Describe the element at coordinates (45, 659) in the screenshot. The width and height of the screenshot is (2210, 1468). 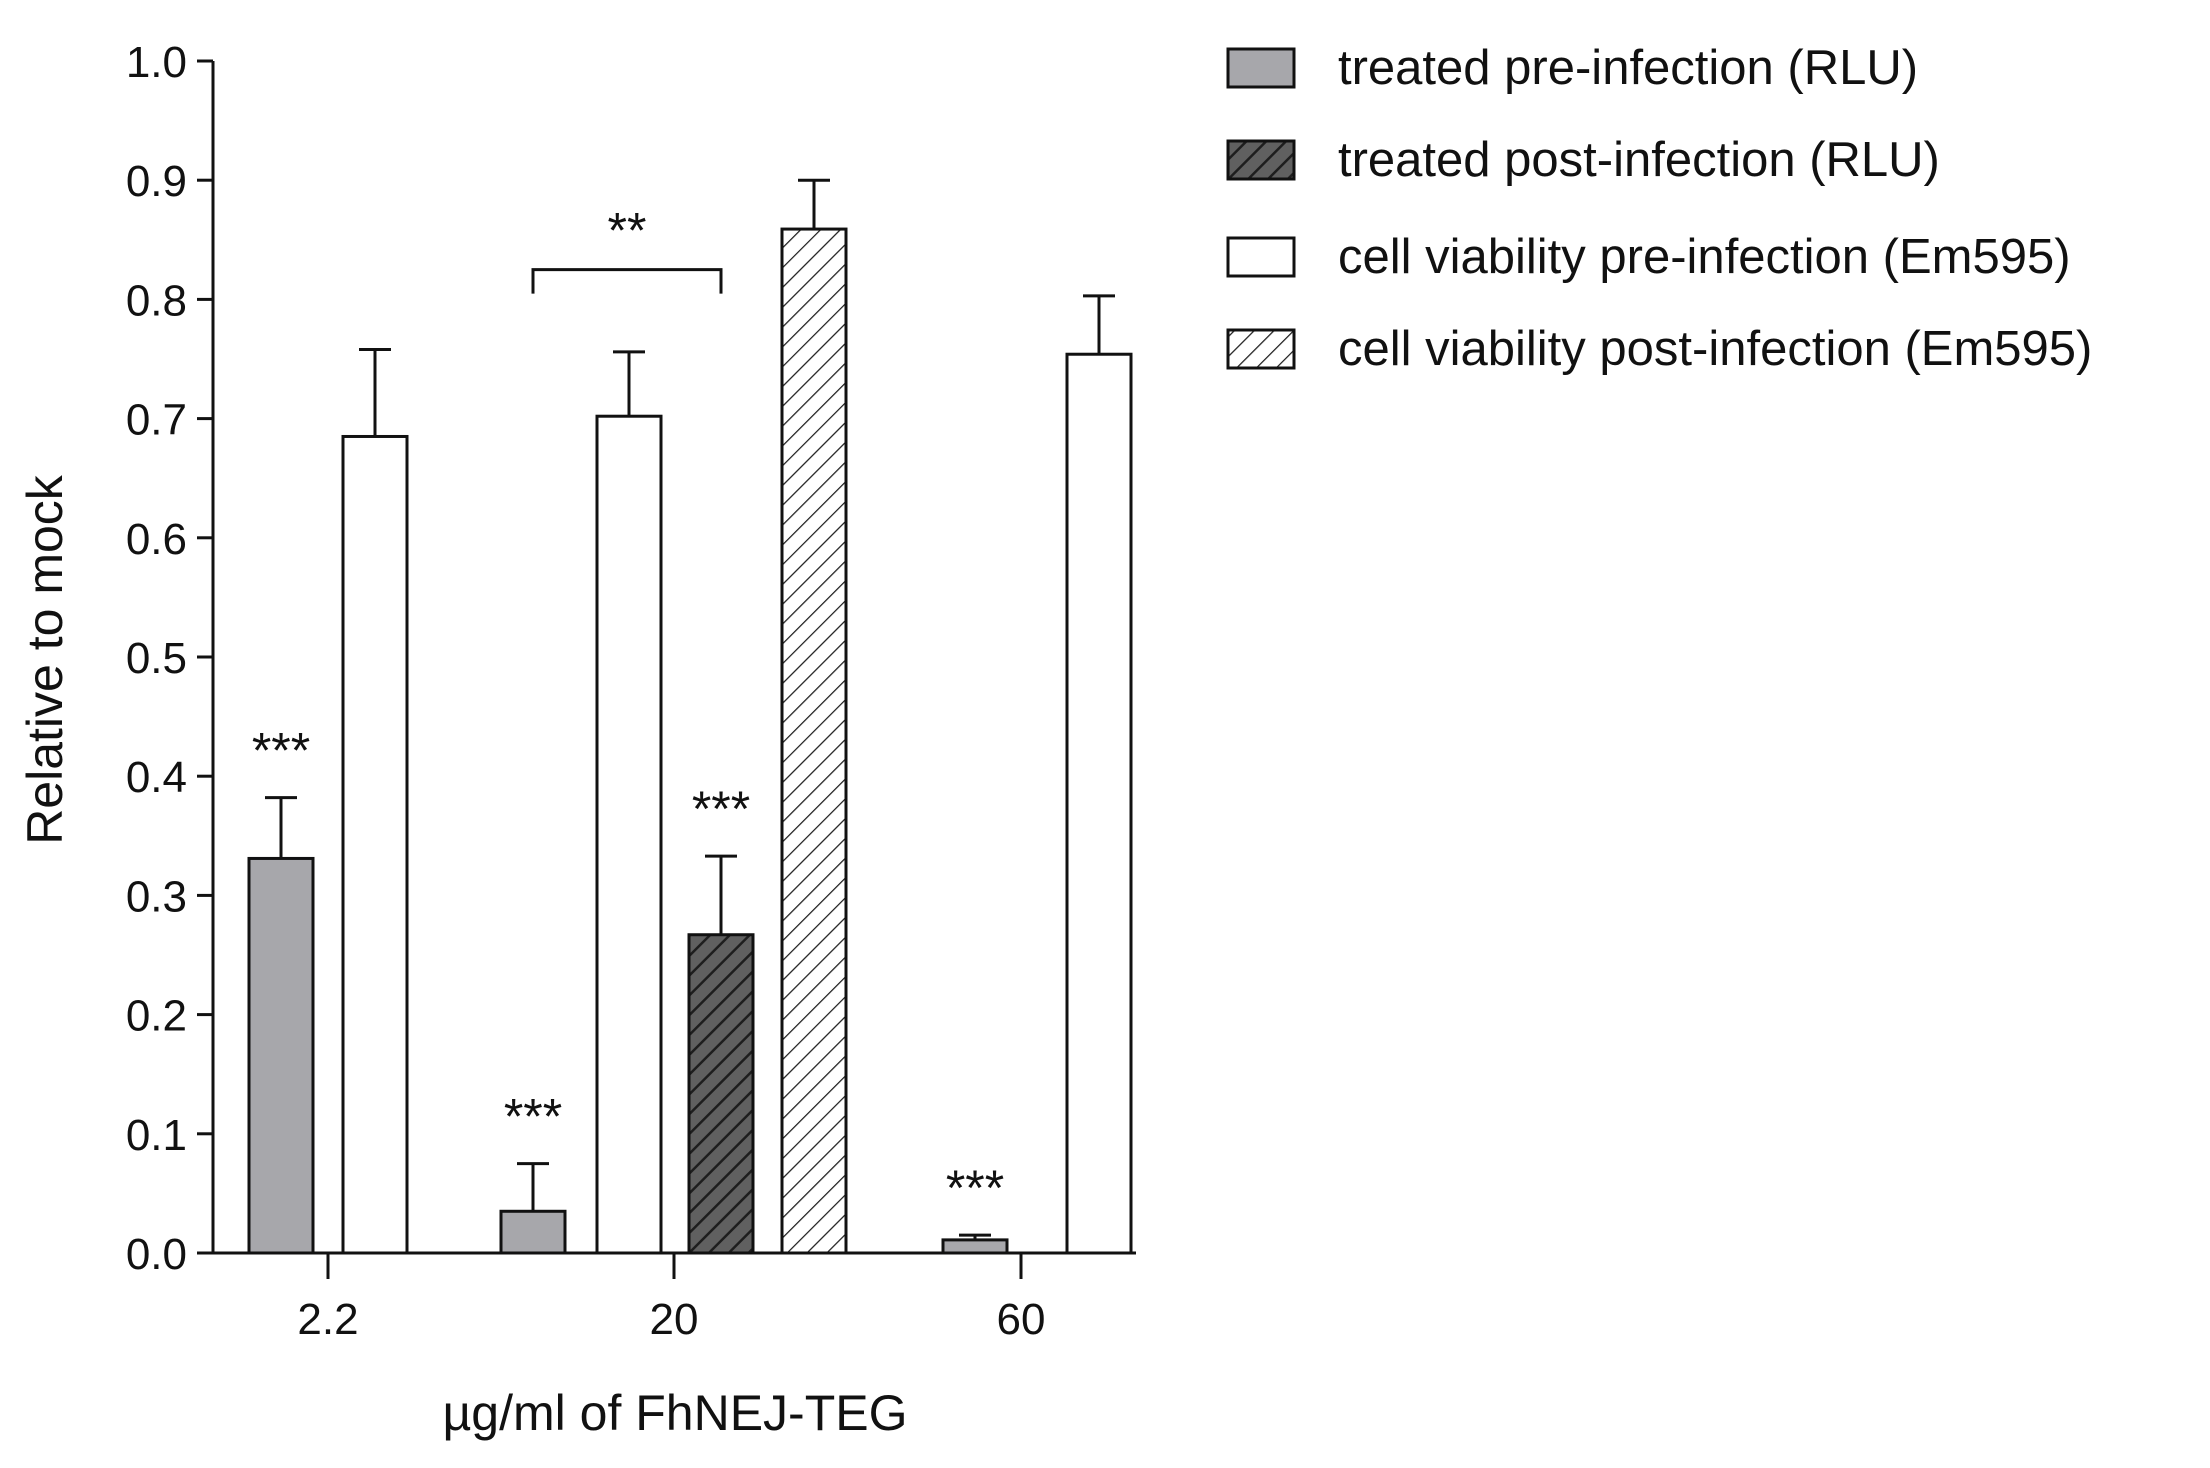
I see `y-axis-label: Relative to mock` at that location.